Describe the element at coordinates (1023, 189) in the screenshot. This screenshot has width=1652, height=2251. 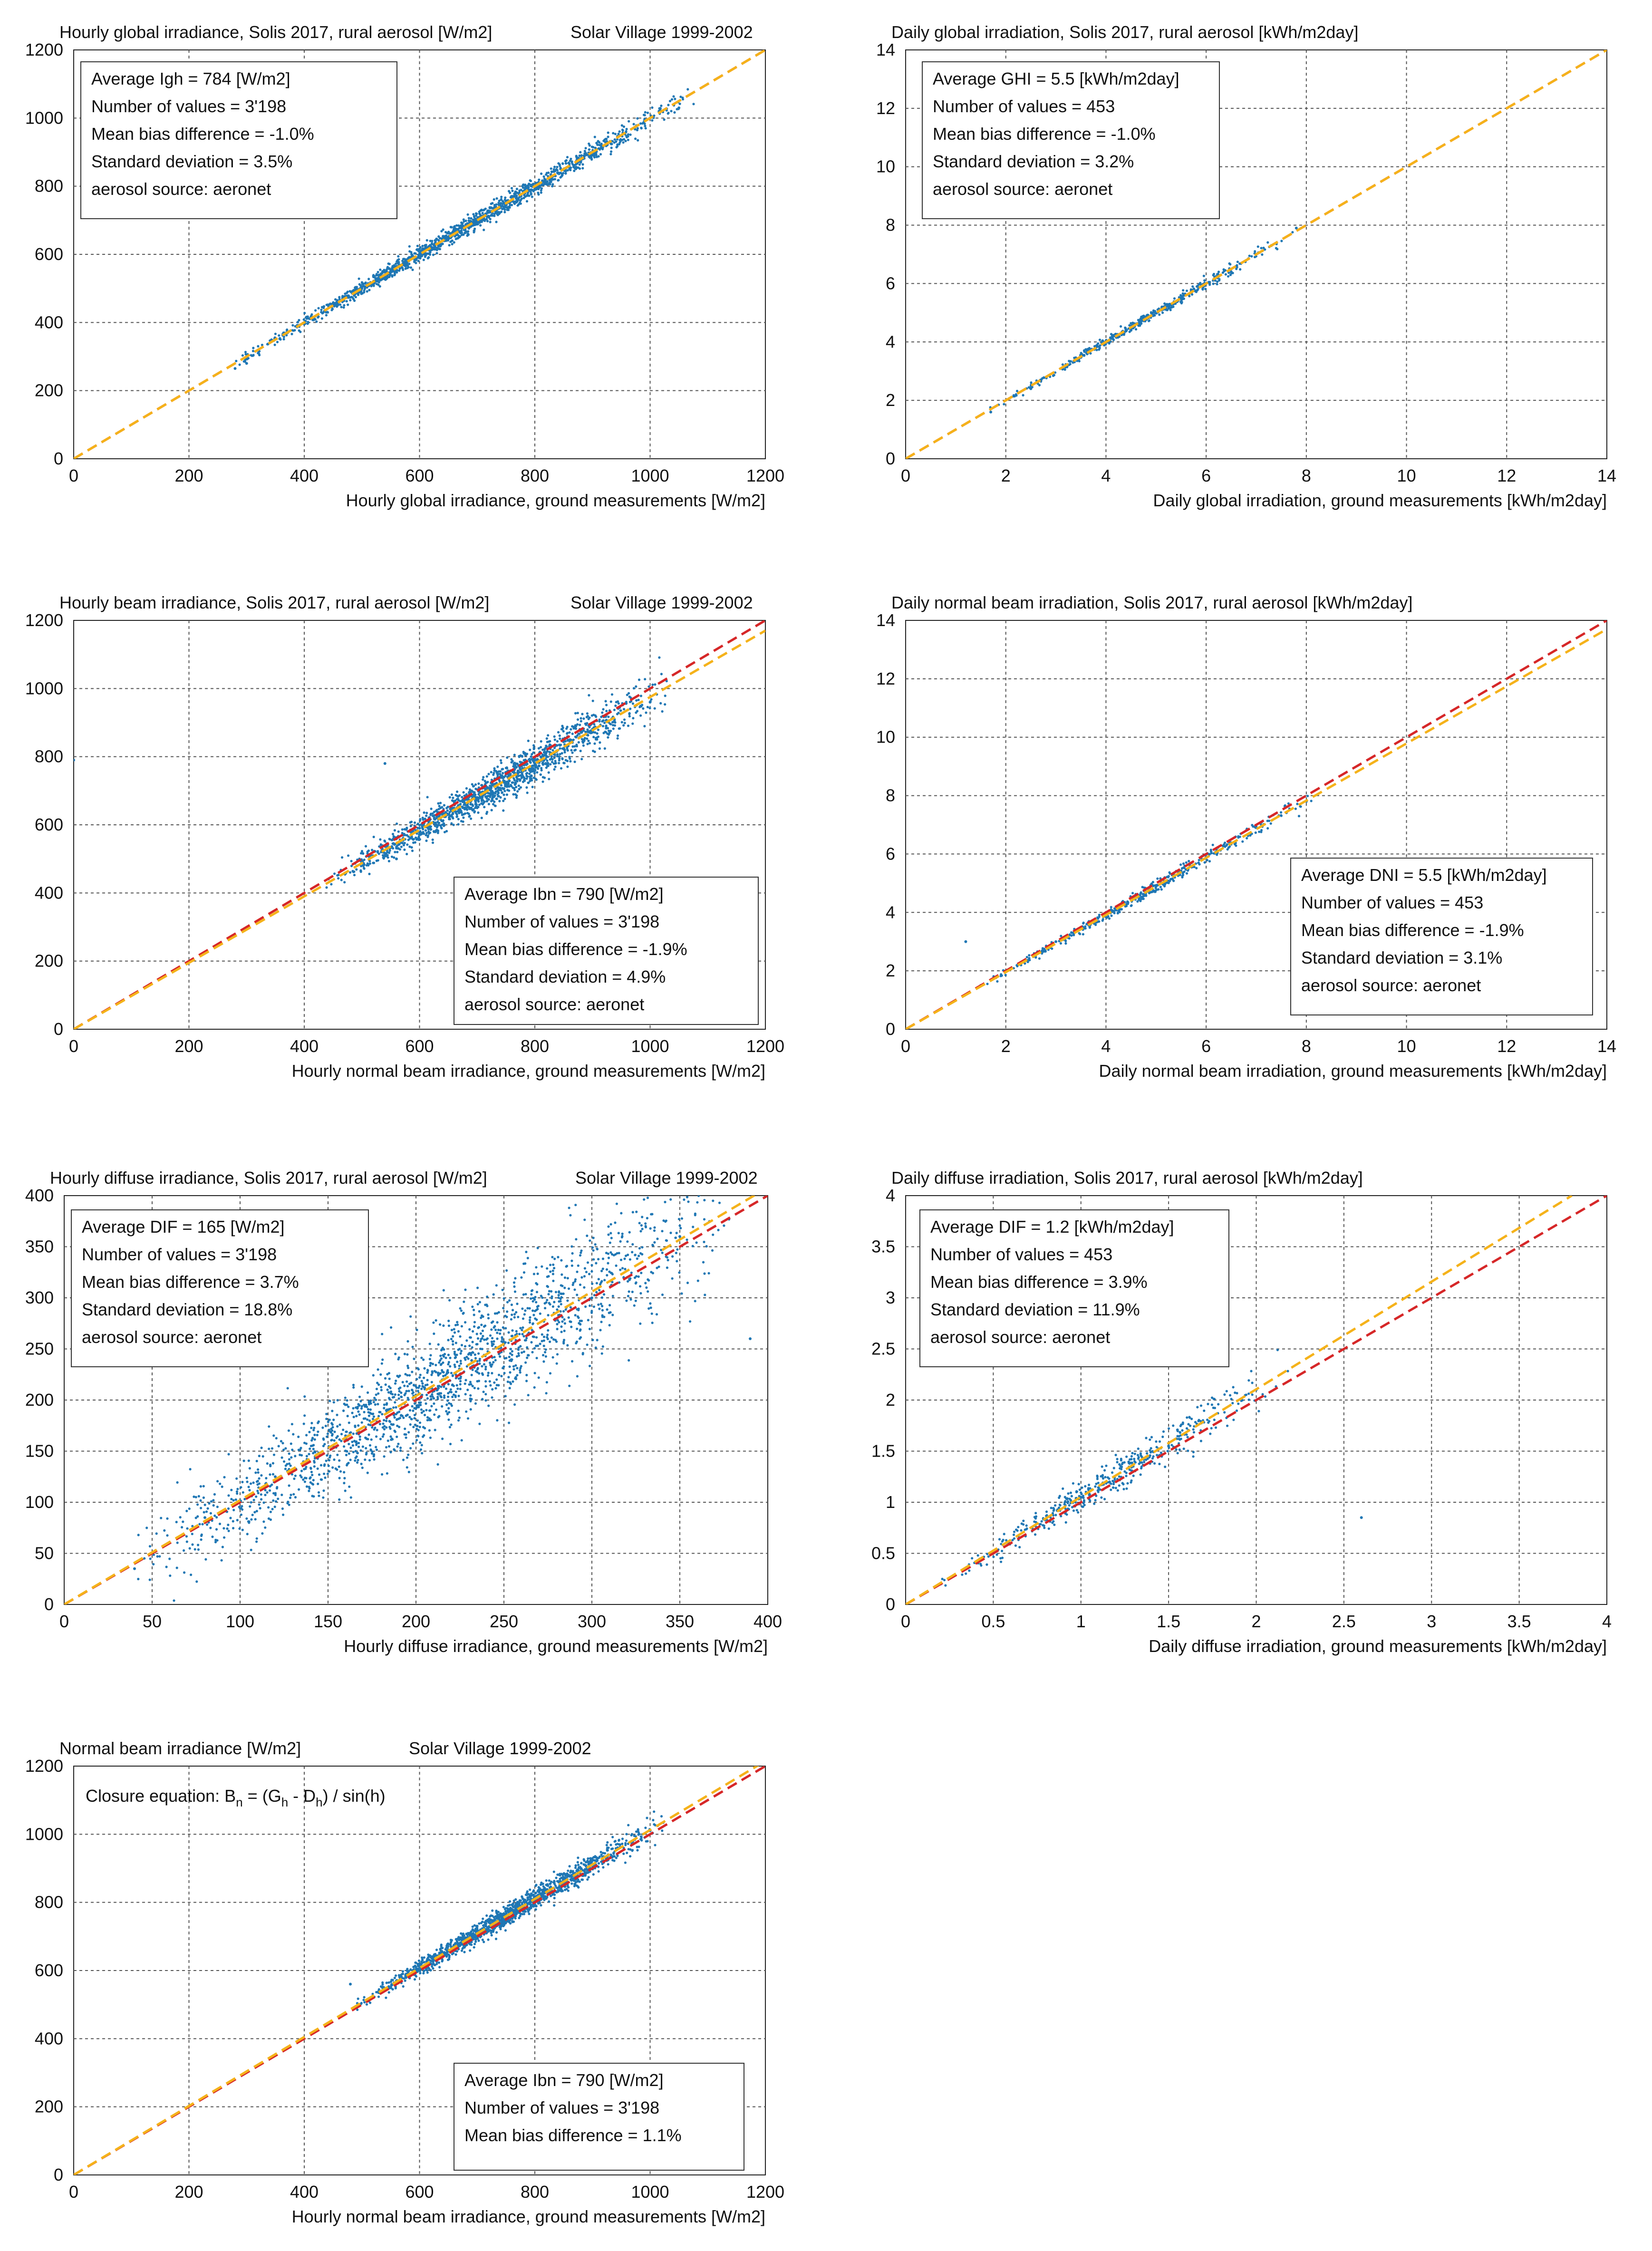
I see `legend-text: aerosol source: aeronet` at that location.